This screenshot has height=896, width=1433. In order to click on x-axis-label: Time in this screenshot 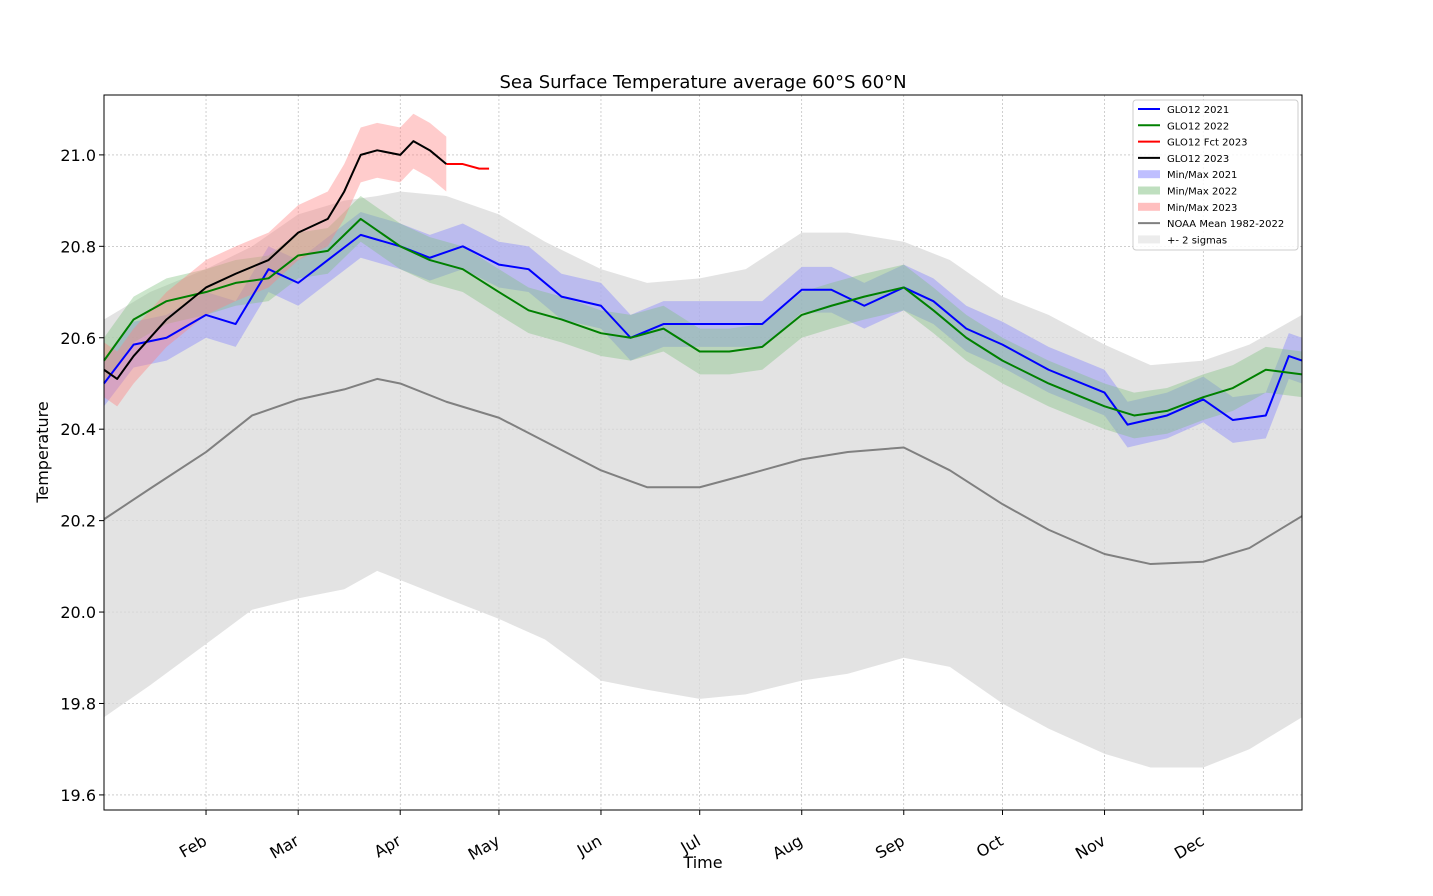, I will do `click(702, 862)`.